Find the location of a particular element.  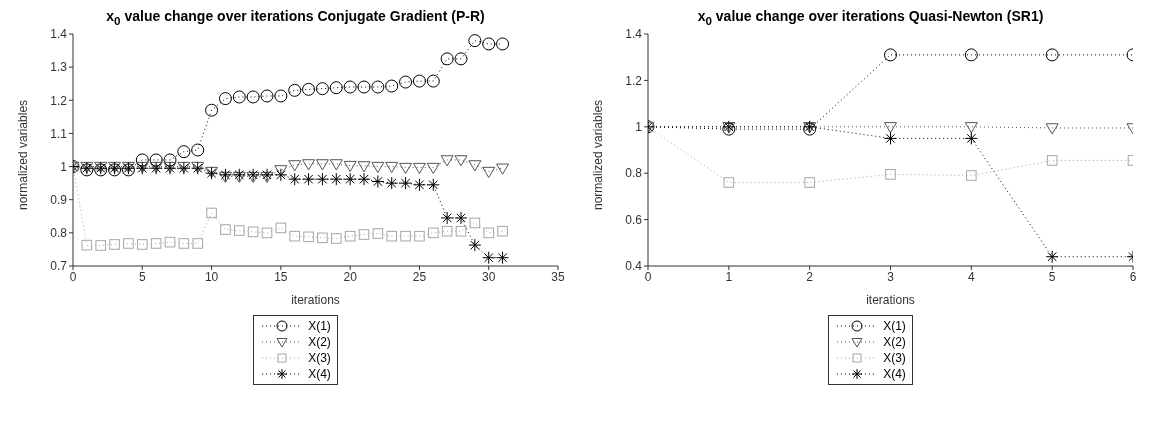

y-tick-label: 1.1 is located at coordinates (59, 133).